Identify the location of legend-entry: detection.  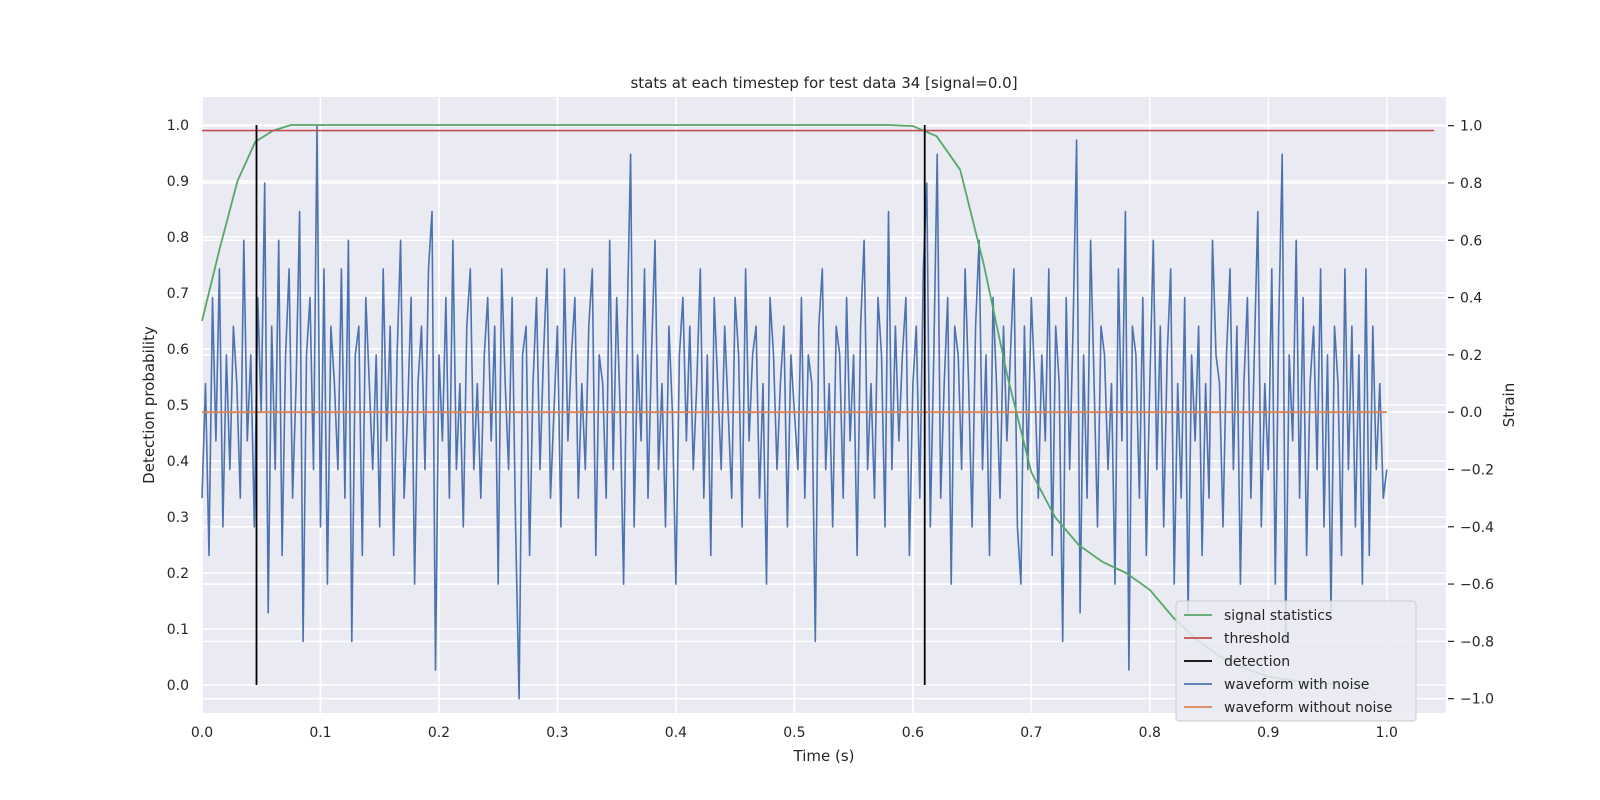
(1257, 662).